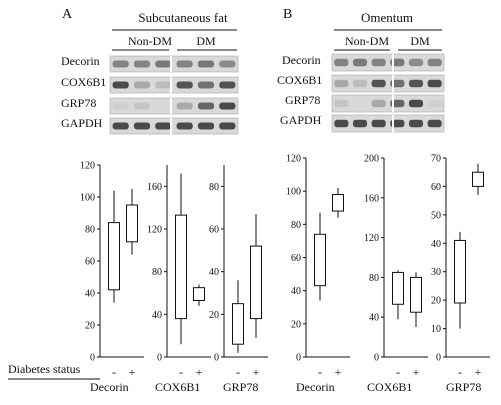 This screenshot has height=405, width=501. What do you see at coordinates (240, 387) in the screenshot?
I see `panel-a-grp78-caption: GRP78` at bounding box center [240, 387].